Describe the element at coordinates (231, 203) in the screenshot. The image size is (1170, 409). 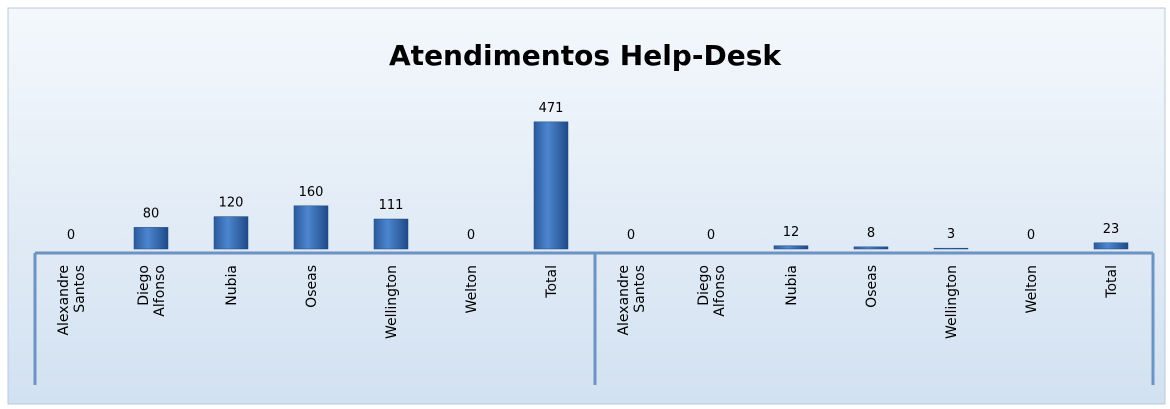
I see `data-label: 120` at that location.